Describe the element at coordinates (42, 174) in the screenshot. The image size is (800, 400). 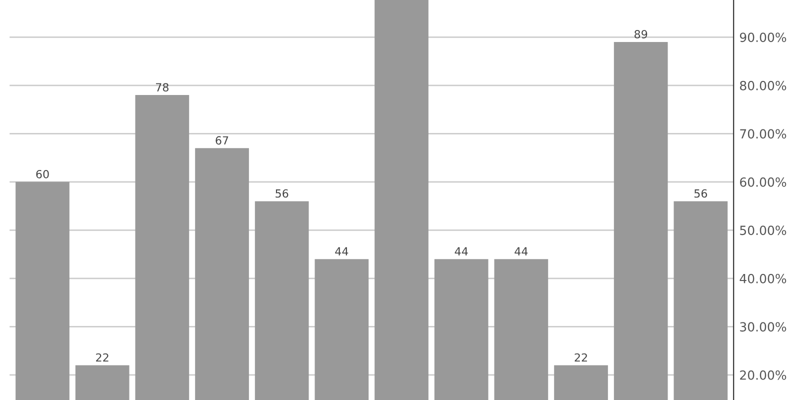
I see `data-label: 60` at that location.